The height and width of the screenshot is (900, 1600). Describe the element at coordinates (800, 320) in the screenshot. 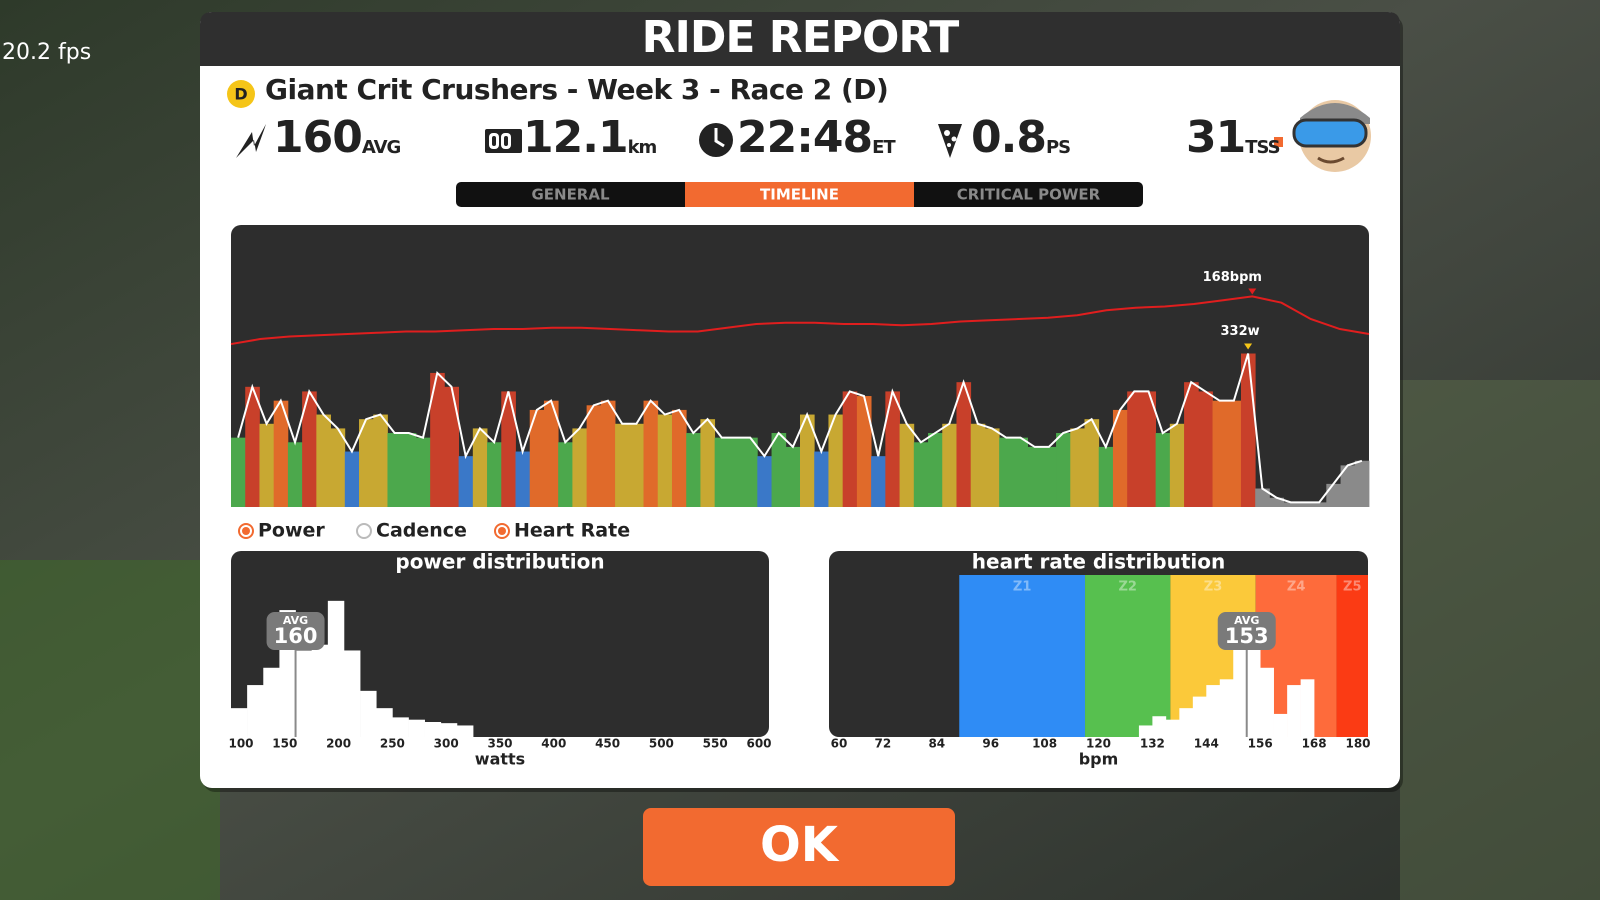

I see `heart-rate-line` at that location.